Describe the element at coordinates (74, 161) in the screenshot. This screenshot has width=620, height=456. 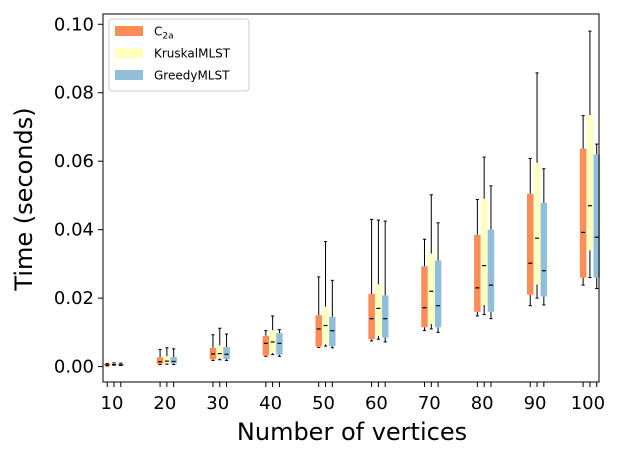
I see `y-tick-label: 0.06` at that location.